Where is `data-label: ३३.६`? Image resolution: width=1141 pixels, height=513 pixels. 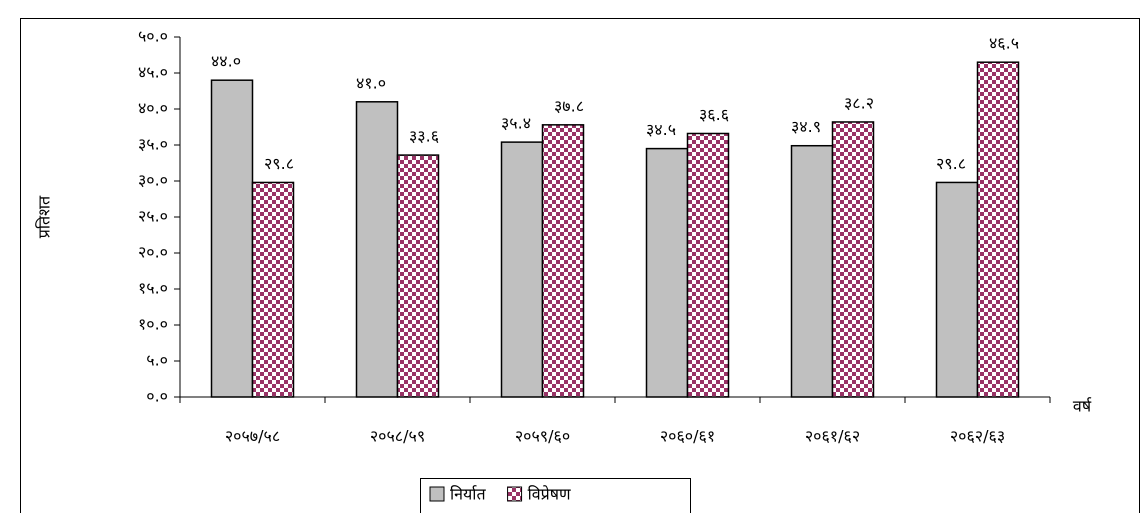 data-label: ३३.६ is located at coordinates (424, 136).